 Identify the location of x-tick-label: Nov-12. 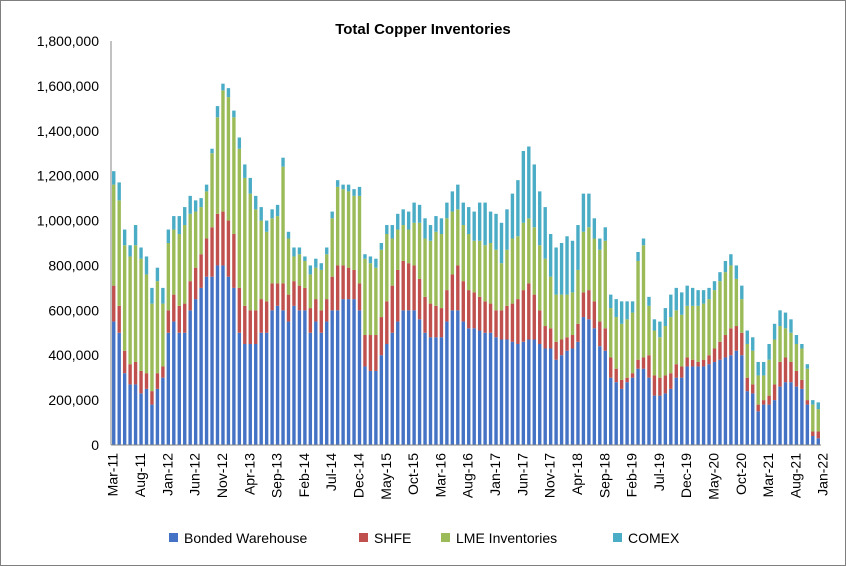
(222, 475).